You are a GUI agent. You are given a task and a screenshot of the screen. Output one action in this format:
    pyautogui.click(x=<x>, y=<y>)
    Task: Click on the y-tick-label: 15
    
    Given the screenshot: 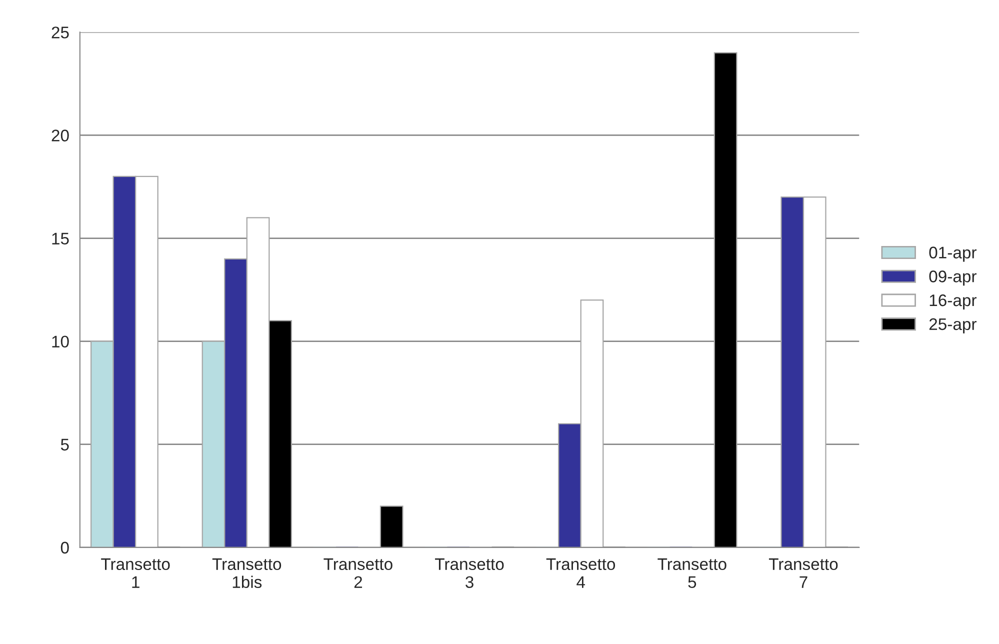 What is the action you would take?
    pyautogui.click(x=60, y=238)
    